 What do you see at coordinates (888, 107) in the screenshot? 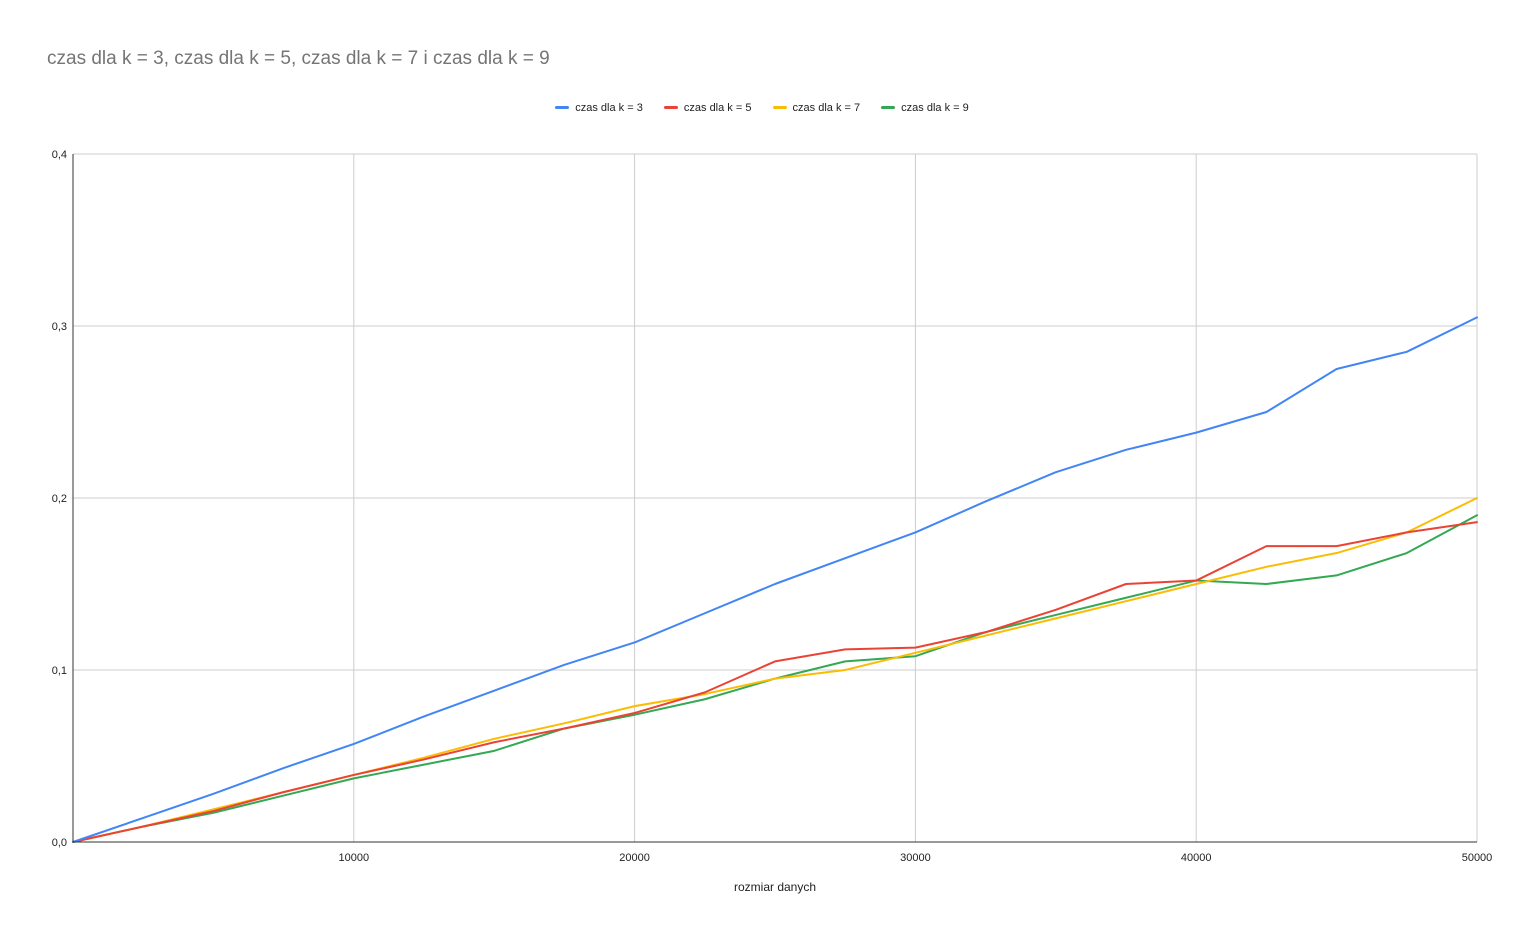
I see `legend-swatch-k9` at bounding box center [888, 107].